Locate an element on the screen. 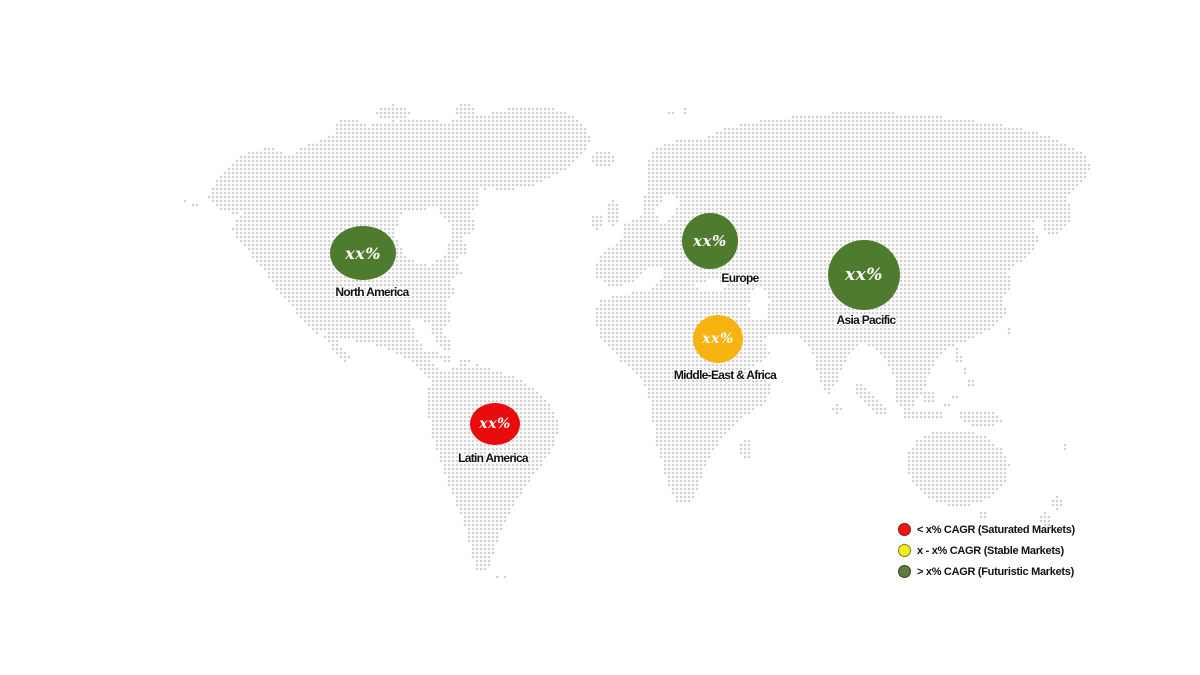 The width and height of the screenshot is (1200, 675). legend-item-futuristic: > x% CAGR (Futuristic Markets) is located at coordinates (986, 571).